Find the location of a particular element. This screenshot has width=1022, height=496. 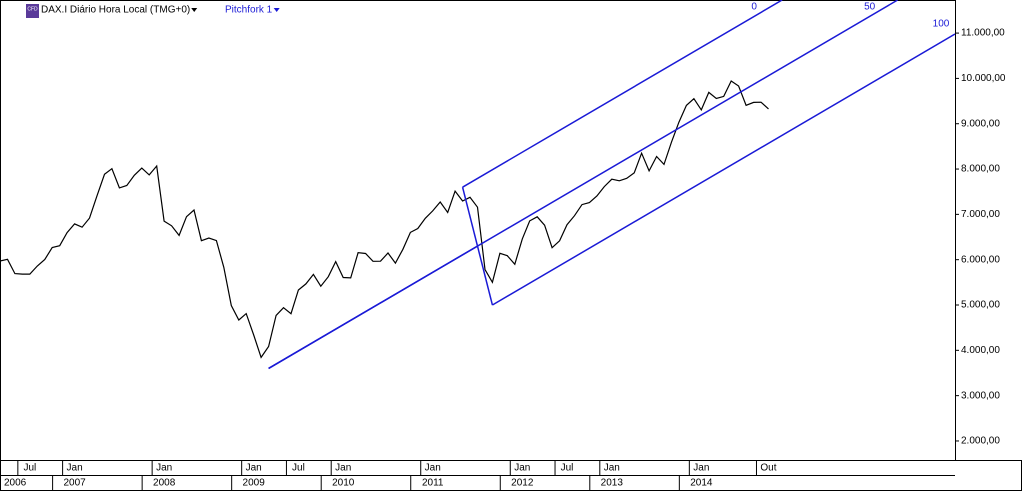

svg-text: CFD is located at coordinates (32, 9).